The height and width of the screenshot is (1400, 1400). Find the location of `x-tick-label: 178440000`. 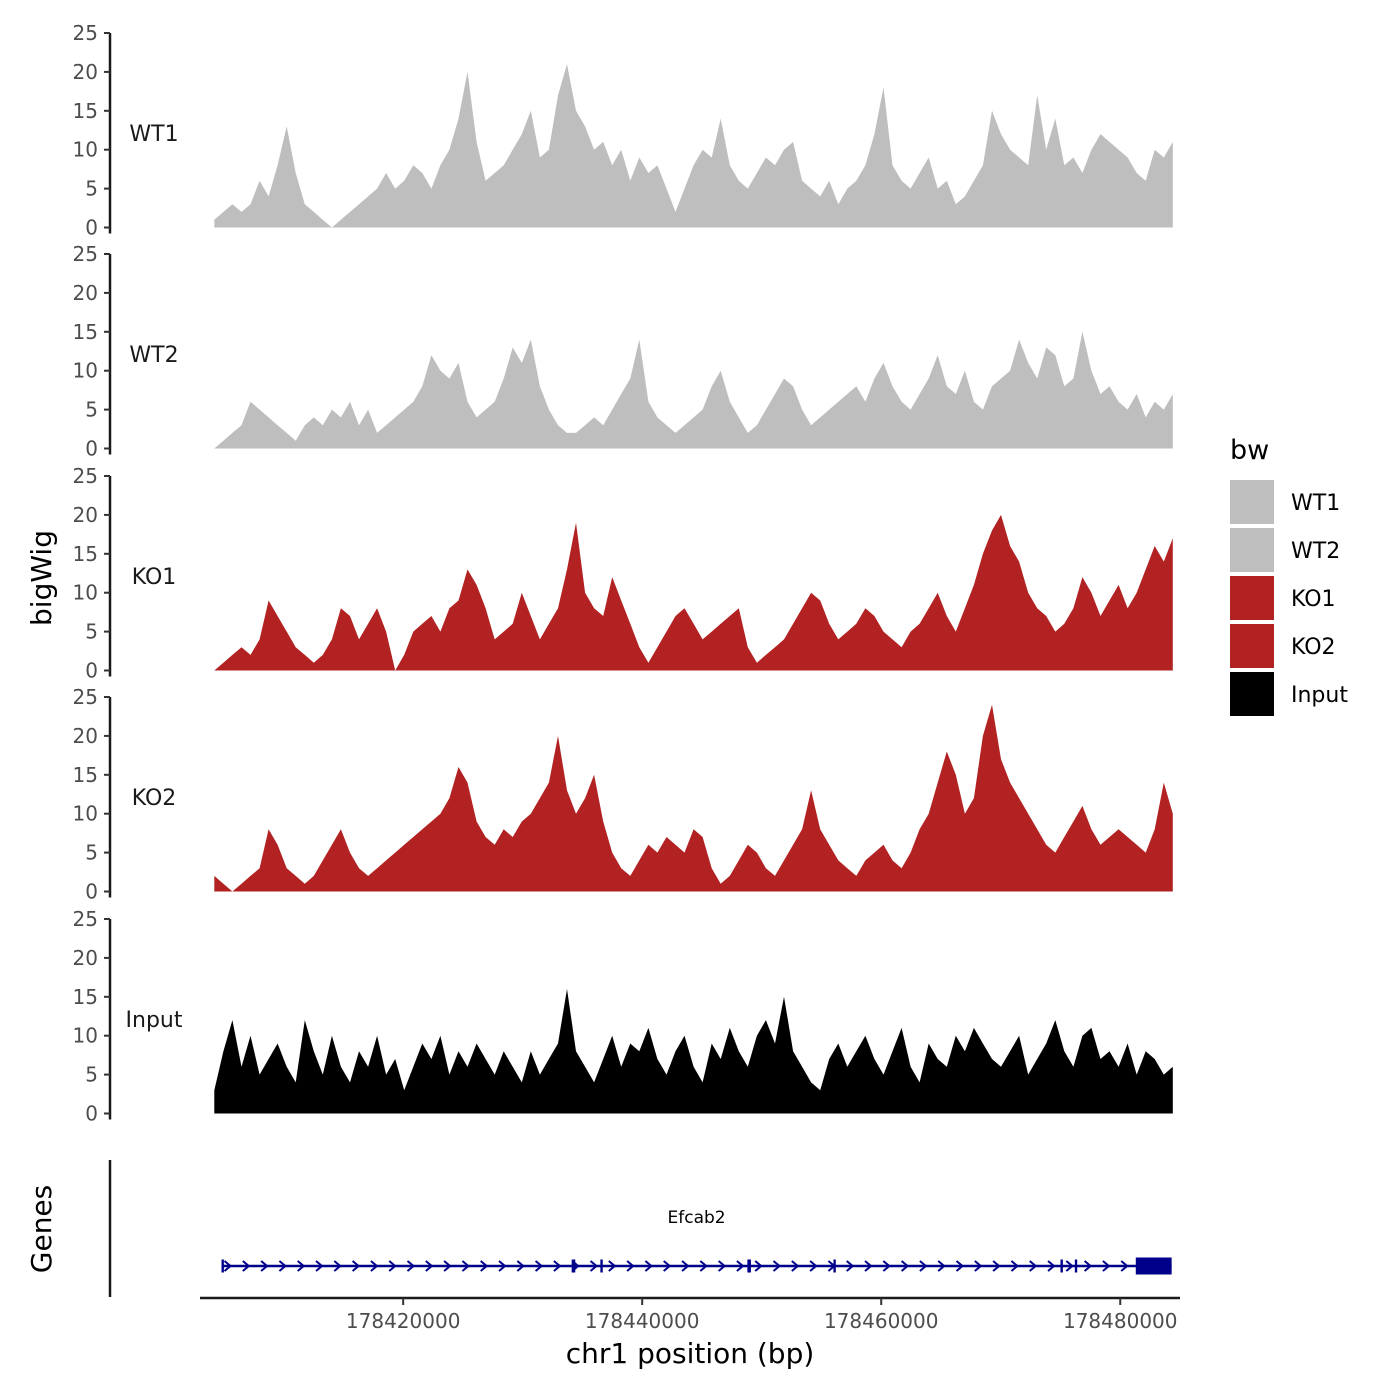

x-tick-label: 178440000 is located at coordinates (642, 1321).